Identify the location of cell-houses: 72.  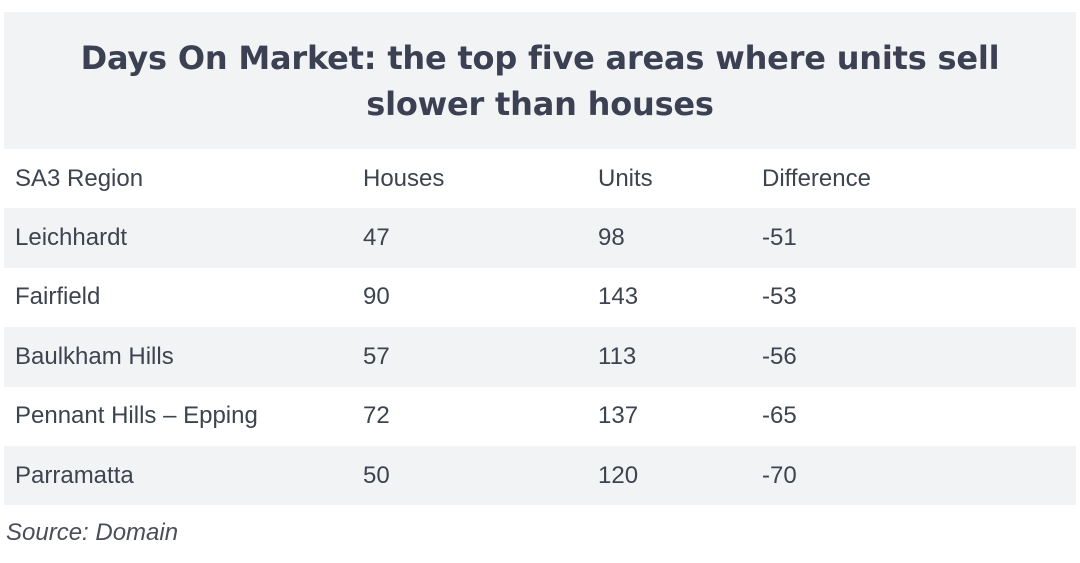
(376, 416).